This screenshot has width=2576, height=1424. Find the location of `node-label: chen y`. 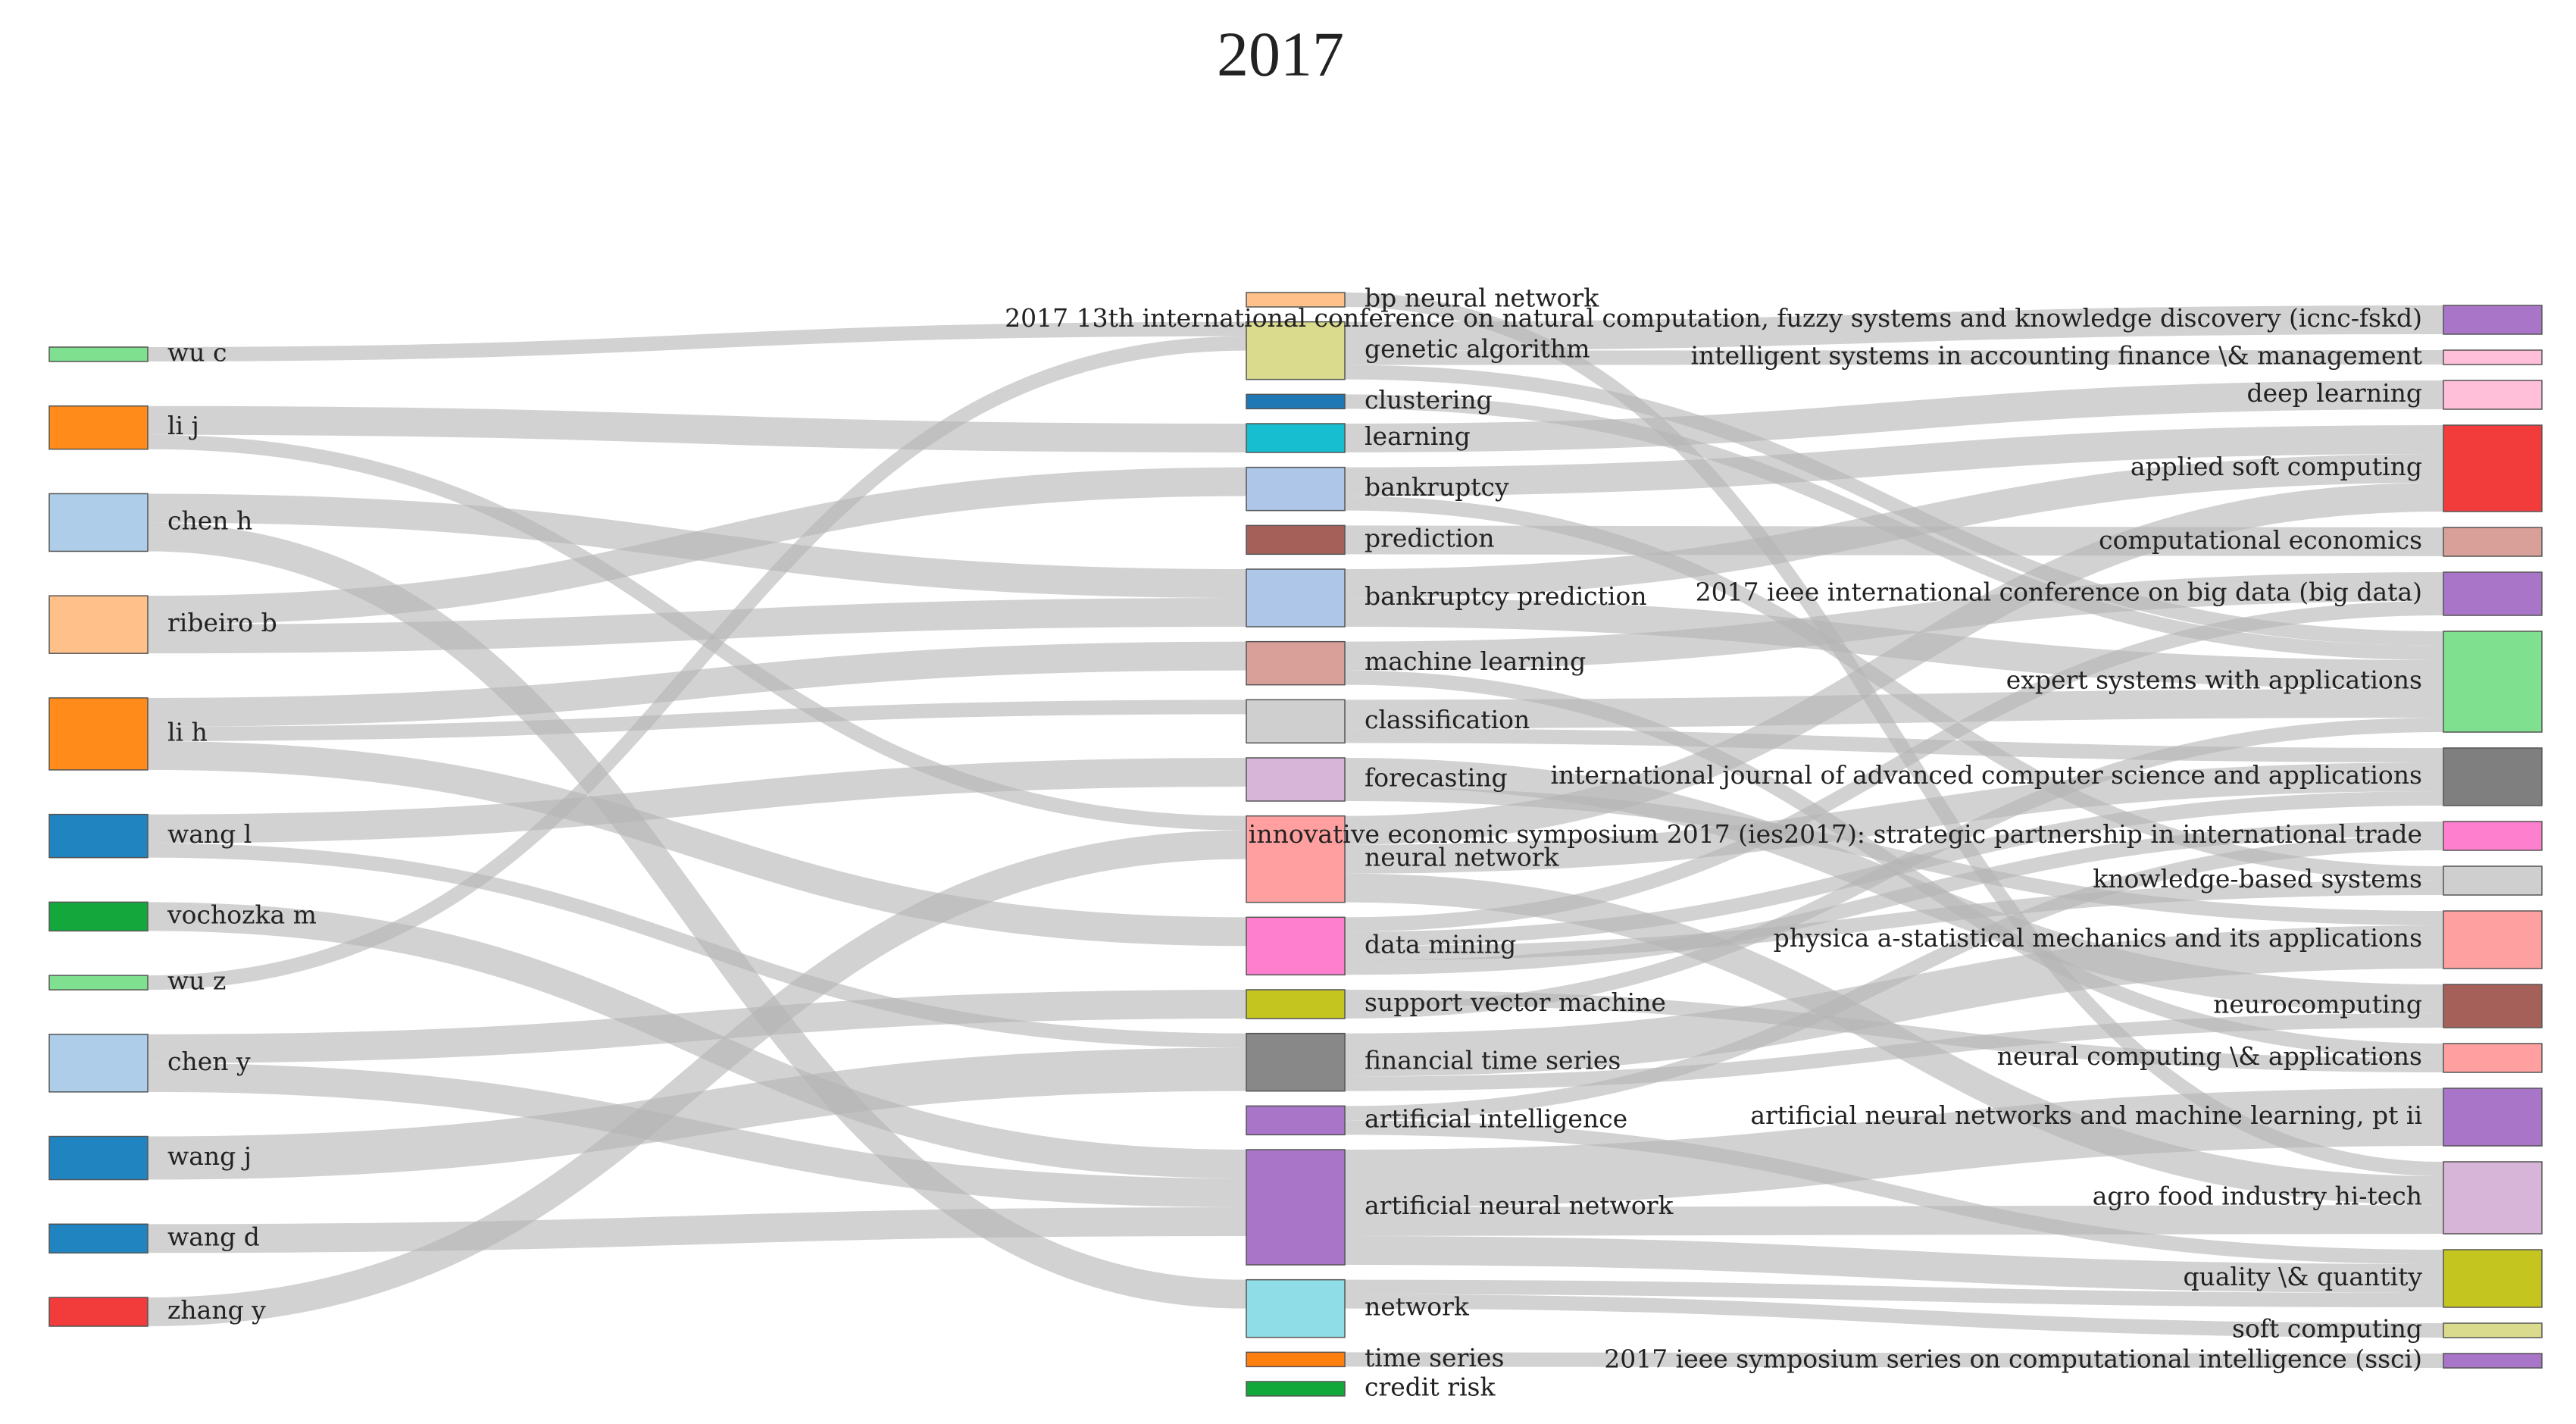

node-label: chen y is located at coordinates (209, 1062).